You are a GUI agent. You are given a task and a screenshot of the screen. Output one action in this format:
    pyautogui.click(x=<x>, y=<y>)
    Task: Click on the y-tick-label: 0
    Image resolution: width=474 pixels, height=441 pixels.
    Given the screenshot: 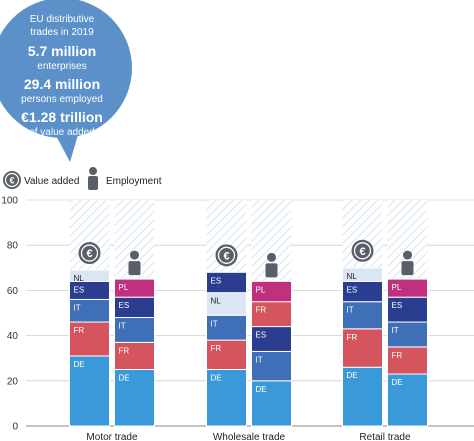 What is the action you would take?
    pyautogui.click(x=15, y=427)
    